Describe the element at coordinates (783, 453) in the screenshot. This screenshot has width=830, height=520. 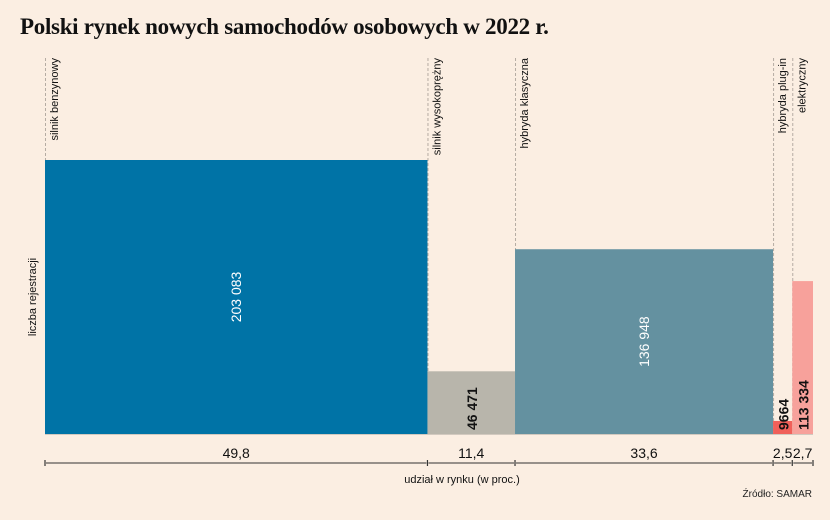
I see `width-label: 2,5` at that location.